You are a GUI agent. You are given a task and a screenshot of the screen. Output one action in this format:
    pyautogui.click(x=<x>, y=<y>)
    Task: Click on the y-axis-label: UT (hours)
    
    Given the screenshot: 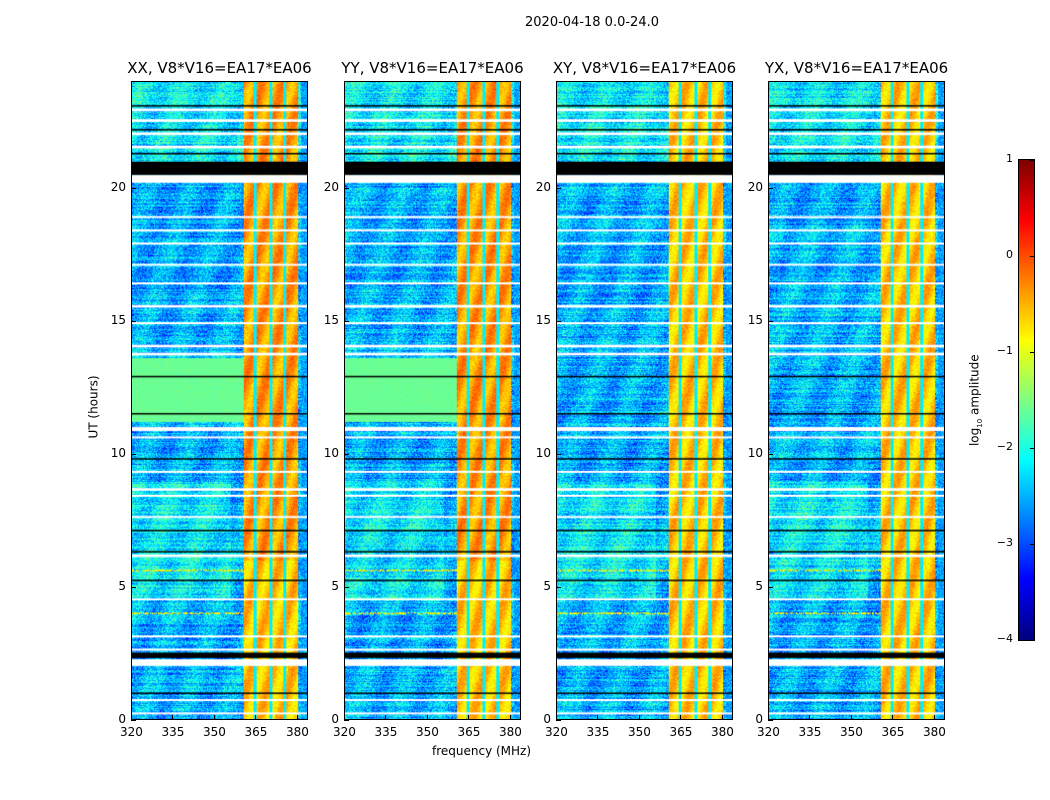 What is the action you would take?
    pyautogui.click(x=93, y=407)
    